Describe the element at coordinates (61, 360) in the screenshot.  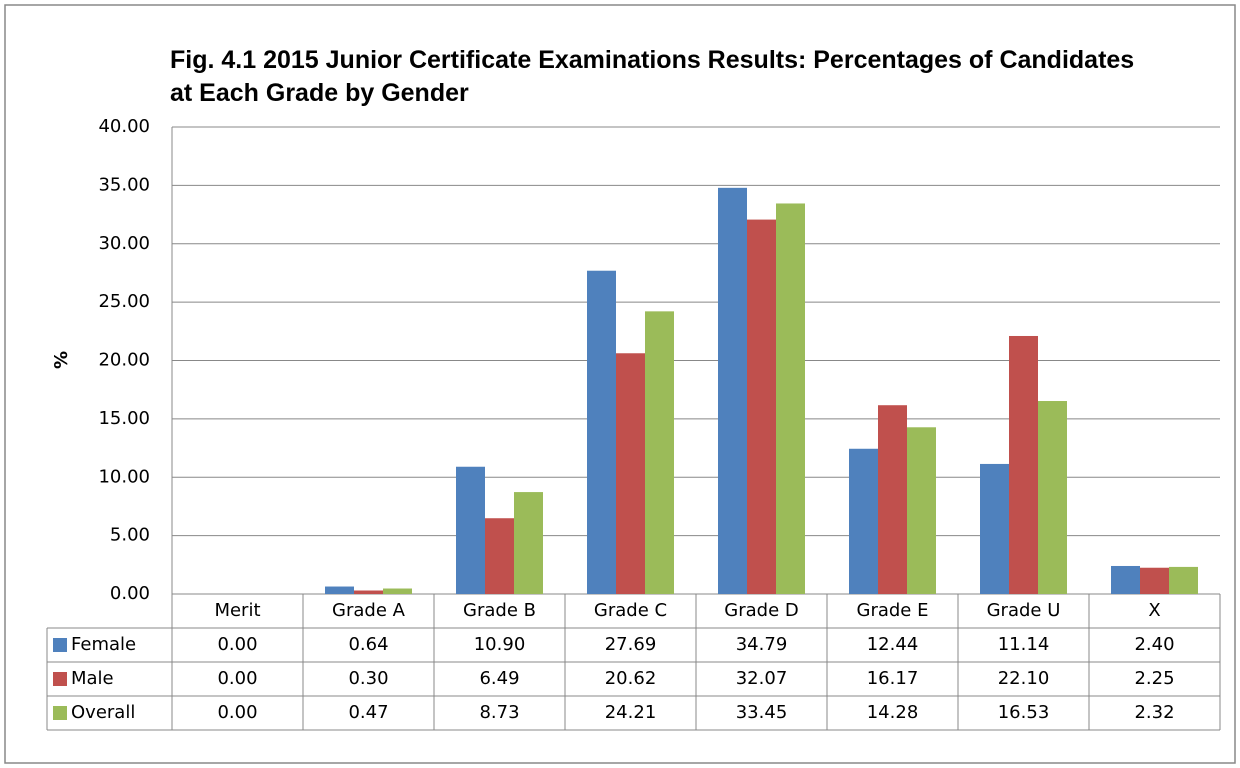
I see `y-axis-label: %` at that location.